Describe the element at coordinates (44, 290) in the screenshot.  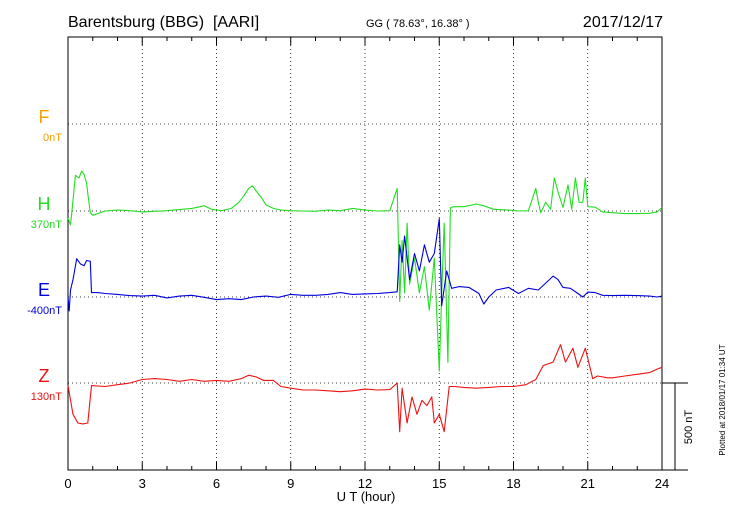
I see `series-name-e: E` at that location.